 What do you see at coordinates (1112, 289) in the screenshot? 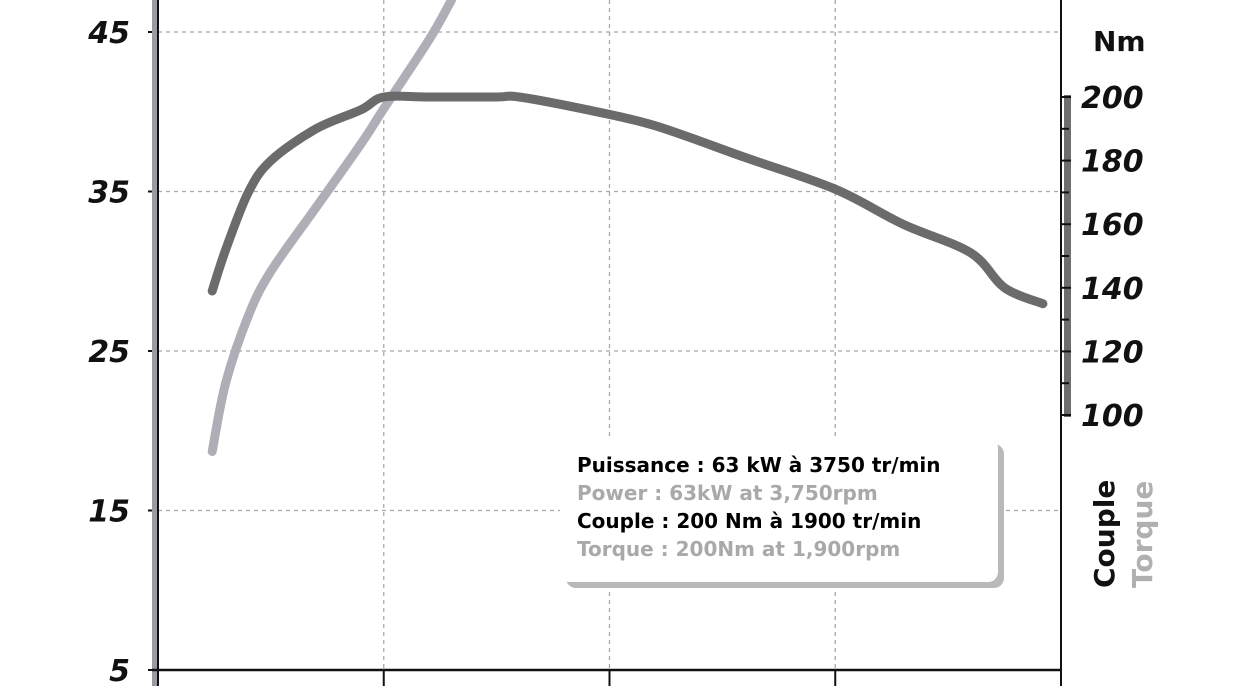
I see `right-axis-tick-label: 140` at bounding box center [1112, 289].